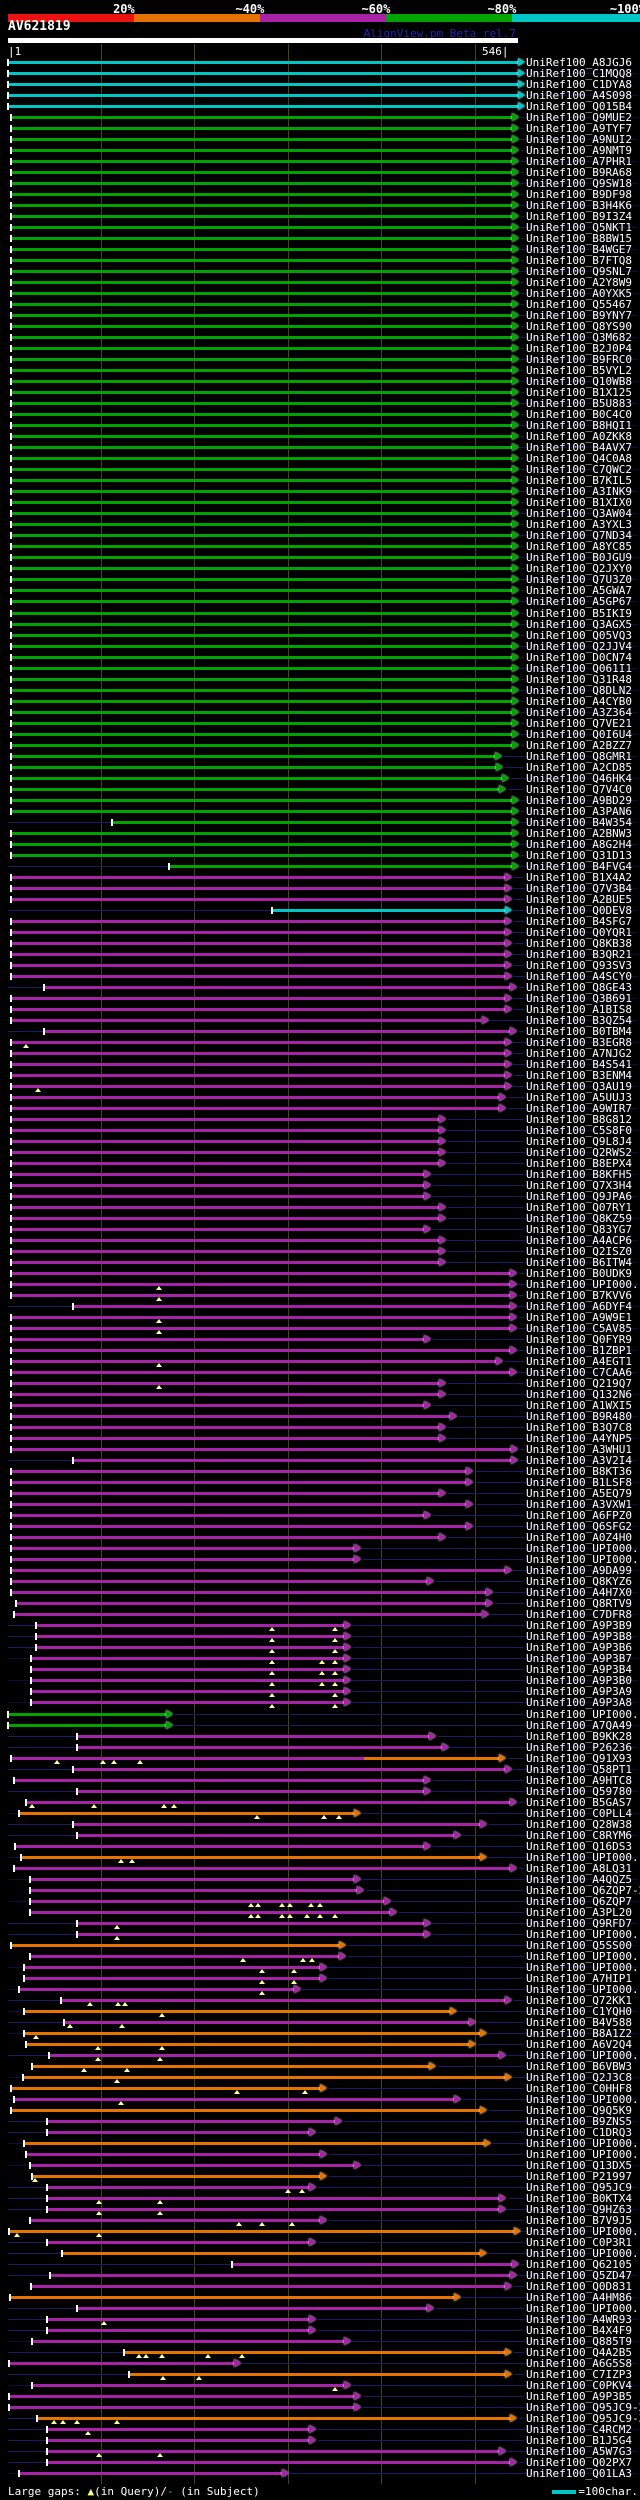 The image size is (640, 2500). Describe the element at coordinates (579, 2452) in the screenshot. I see `hit-label: UniRef100_A5W7G3` at that location.